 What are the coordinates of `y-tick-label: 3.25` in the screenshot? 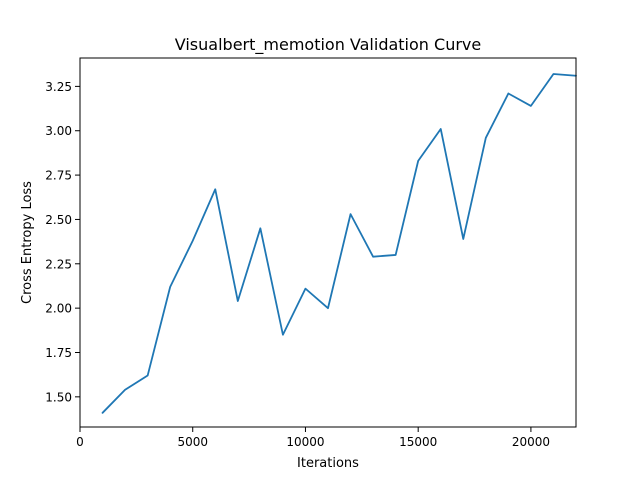 It's located at (58, 87).